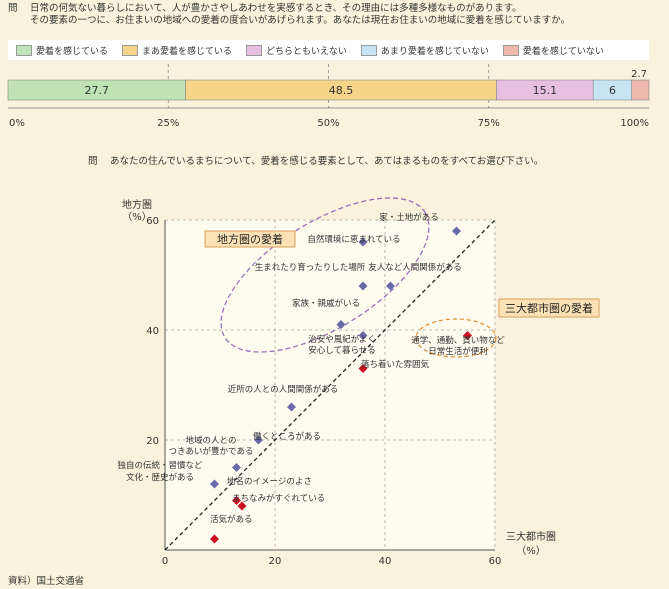  What do you see at coordinates (545, 90) in the screenshot?
I see `bar-value-label: 15.1` at bounding box center [545, 90].